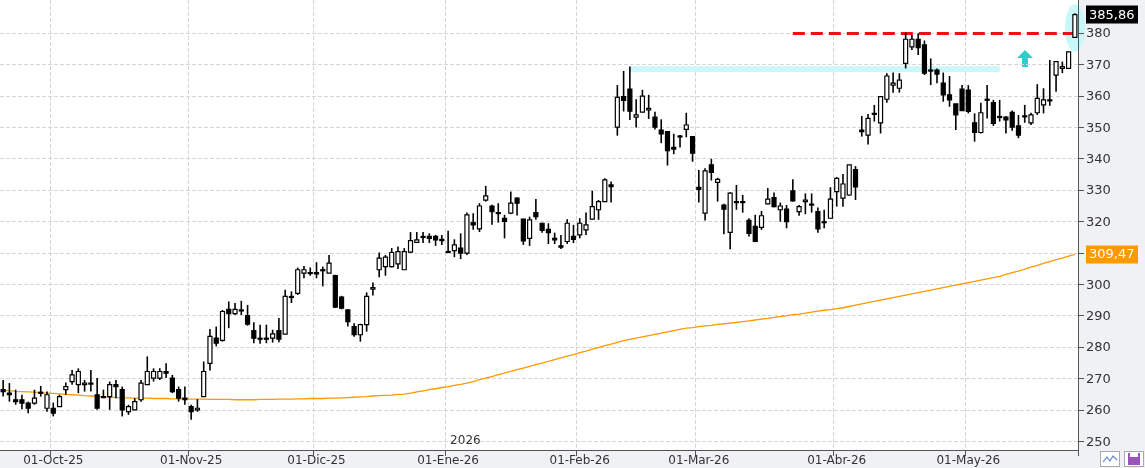 This screenshot has width=1145, height=468. What do you see at coordinates (1098, 316) in the screenshot?
I see `y-tick-label: 290` at bounding box center [1098, 316].